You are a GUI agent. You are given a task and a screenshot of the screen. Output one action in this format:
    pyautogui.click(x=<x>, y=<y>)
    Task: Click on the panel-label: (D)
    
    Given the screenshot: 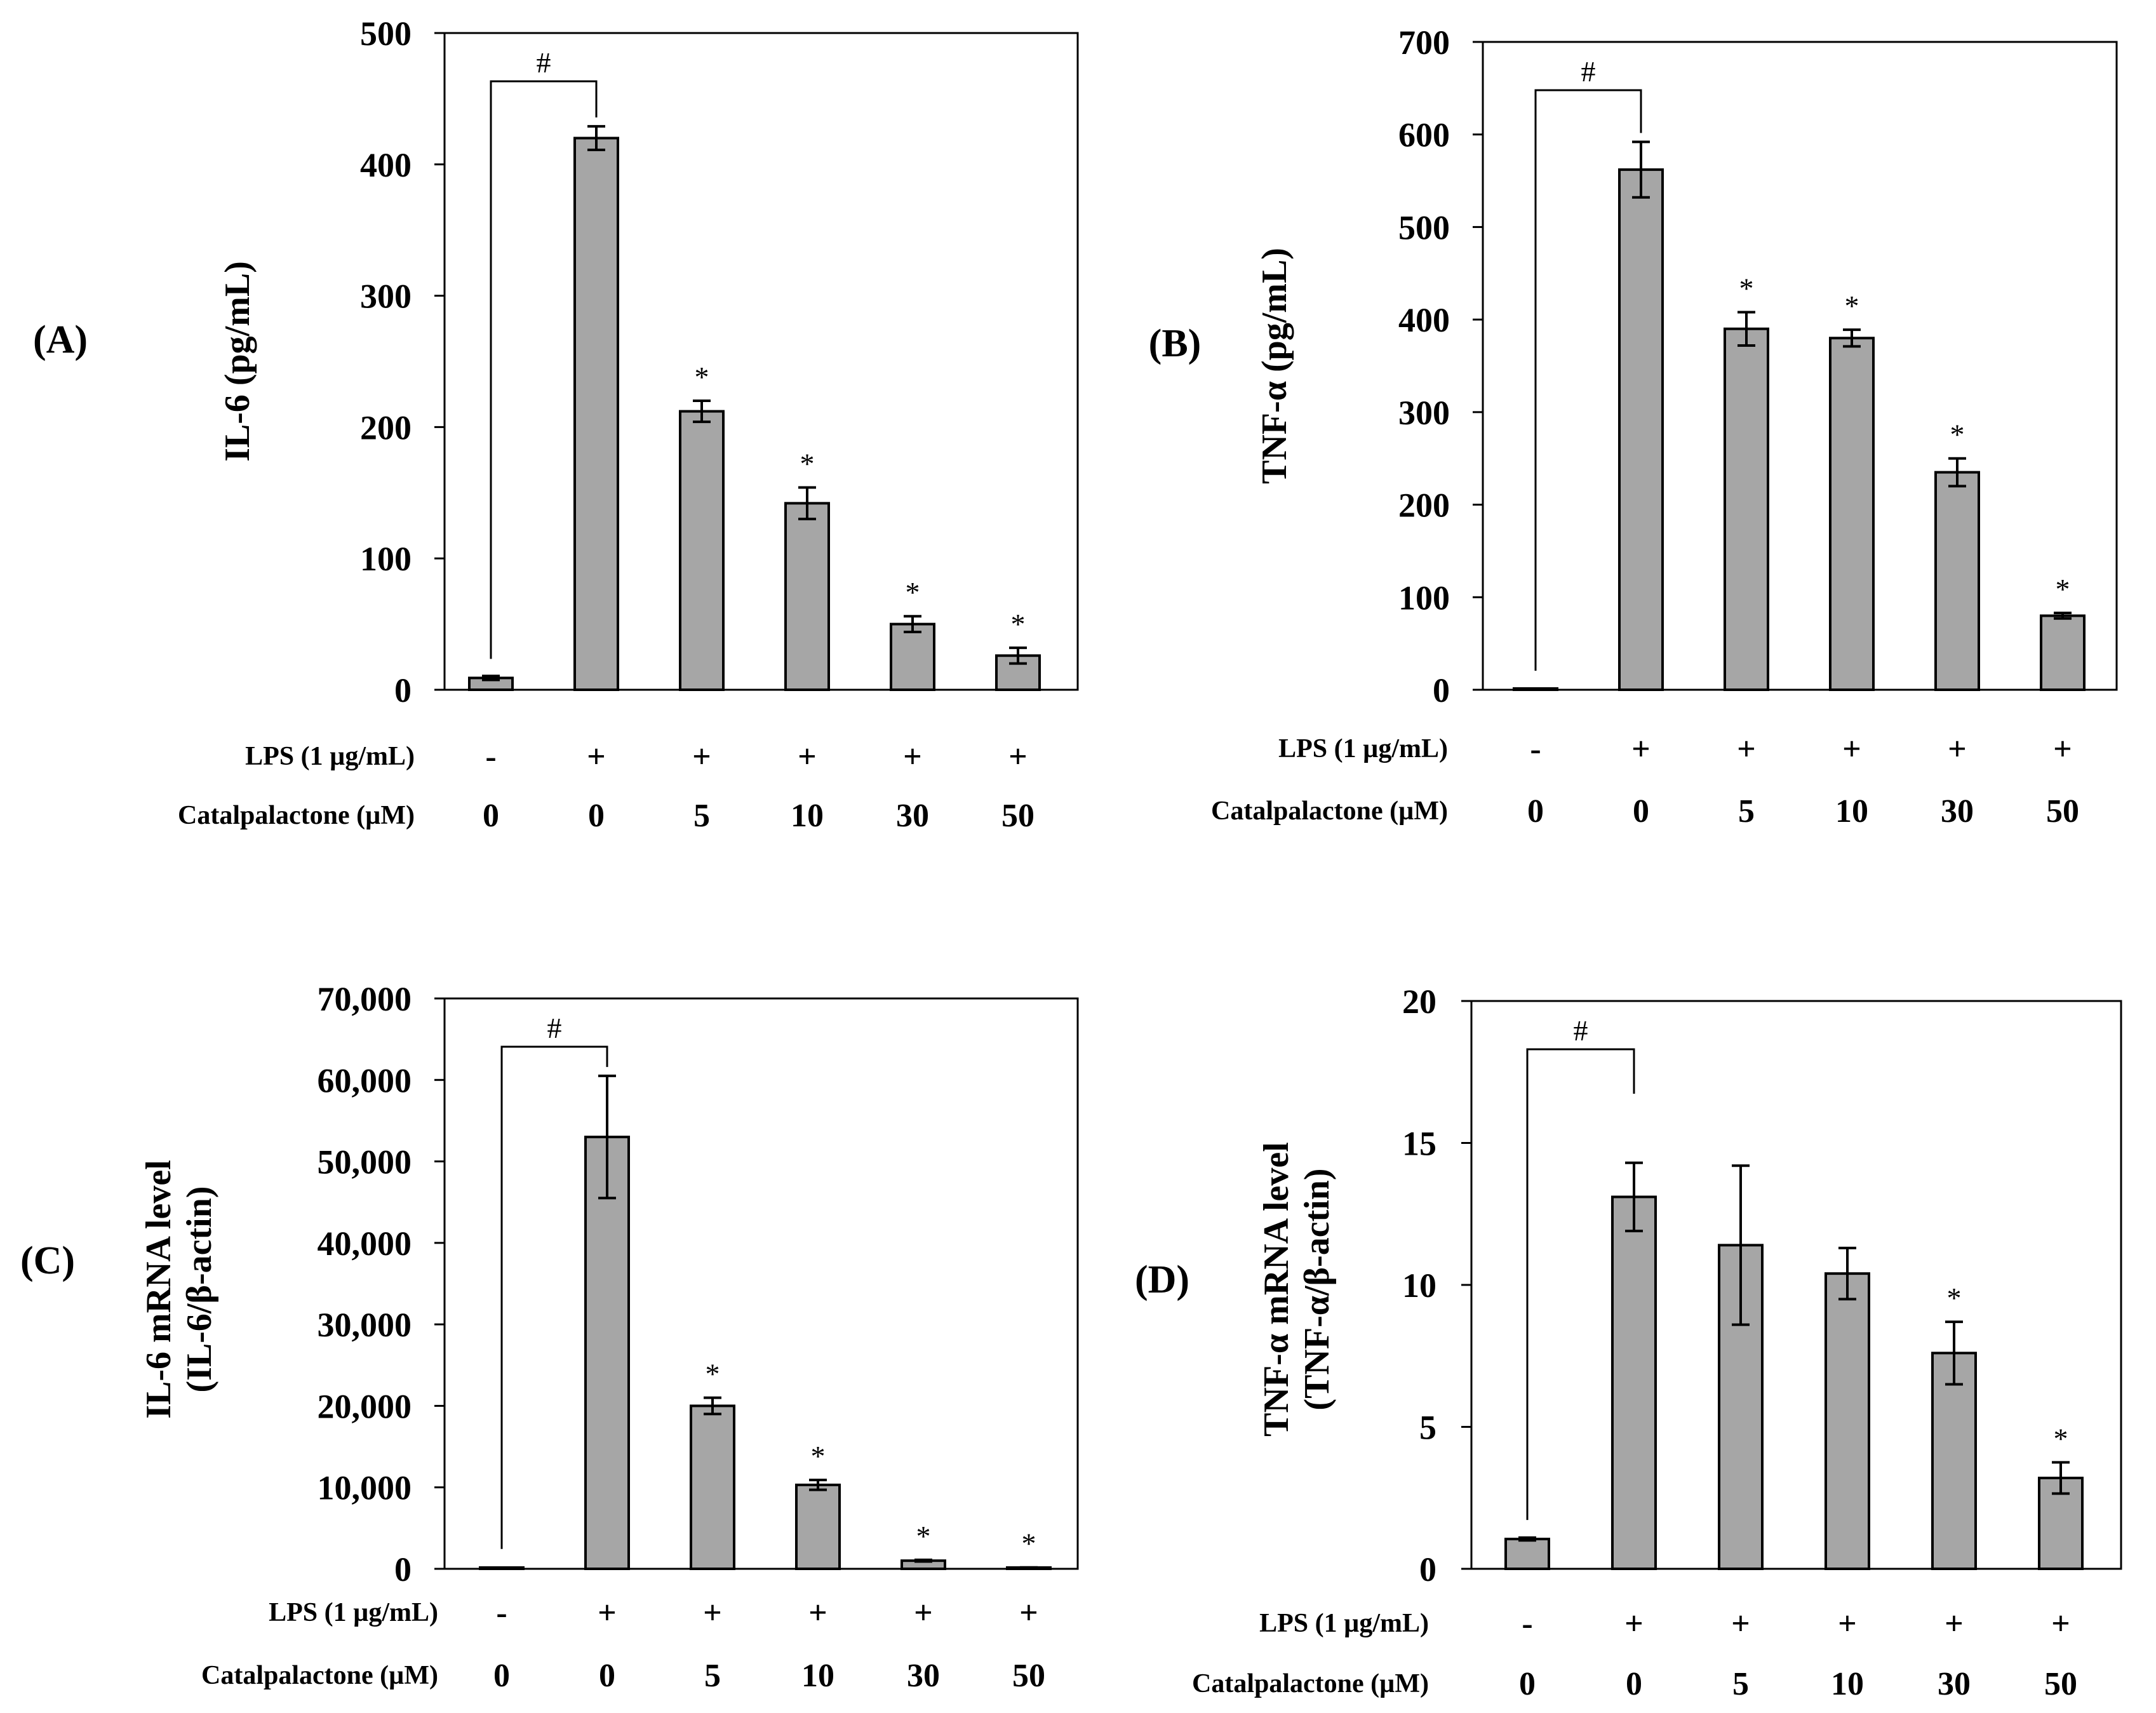 What is the action you would take?
    pyautogui.click(x=1162, y=1279)
    